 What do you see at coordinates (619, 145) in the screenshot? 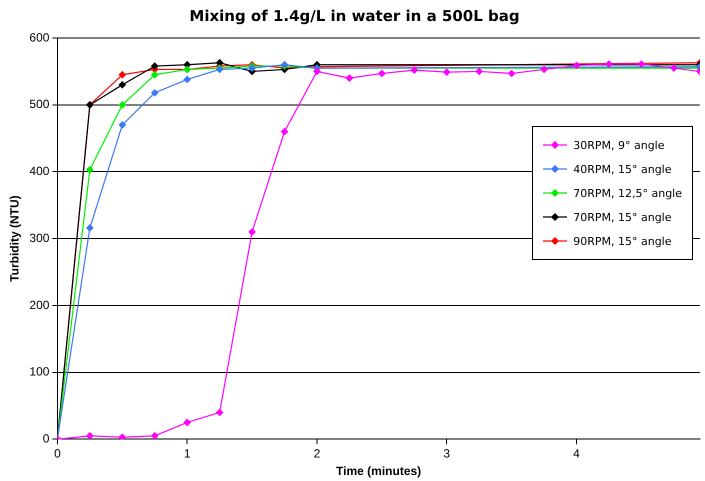
I see `legend-label: 30RPM, 9° angle` at bounding box center [619, 145].